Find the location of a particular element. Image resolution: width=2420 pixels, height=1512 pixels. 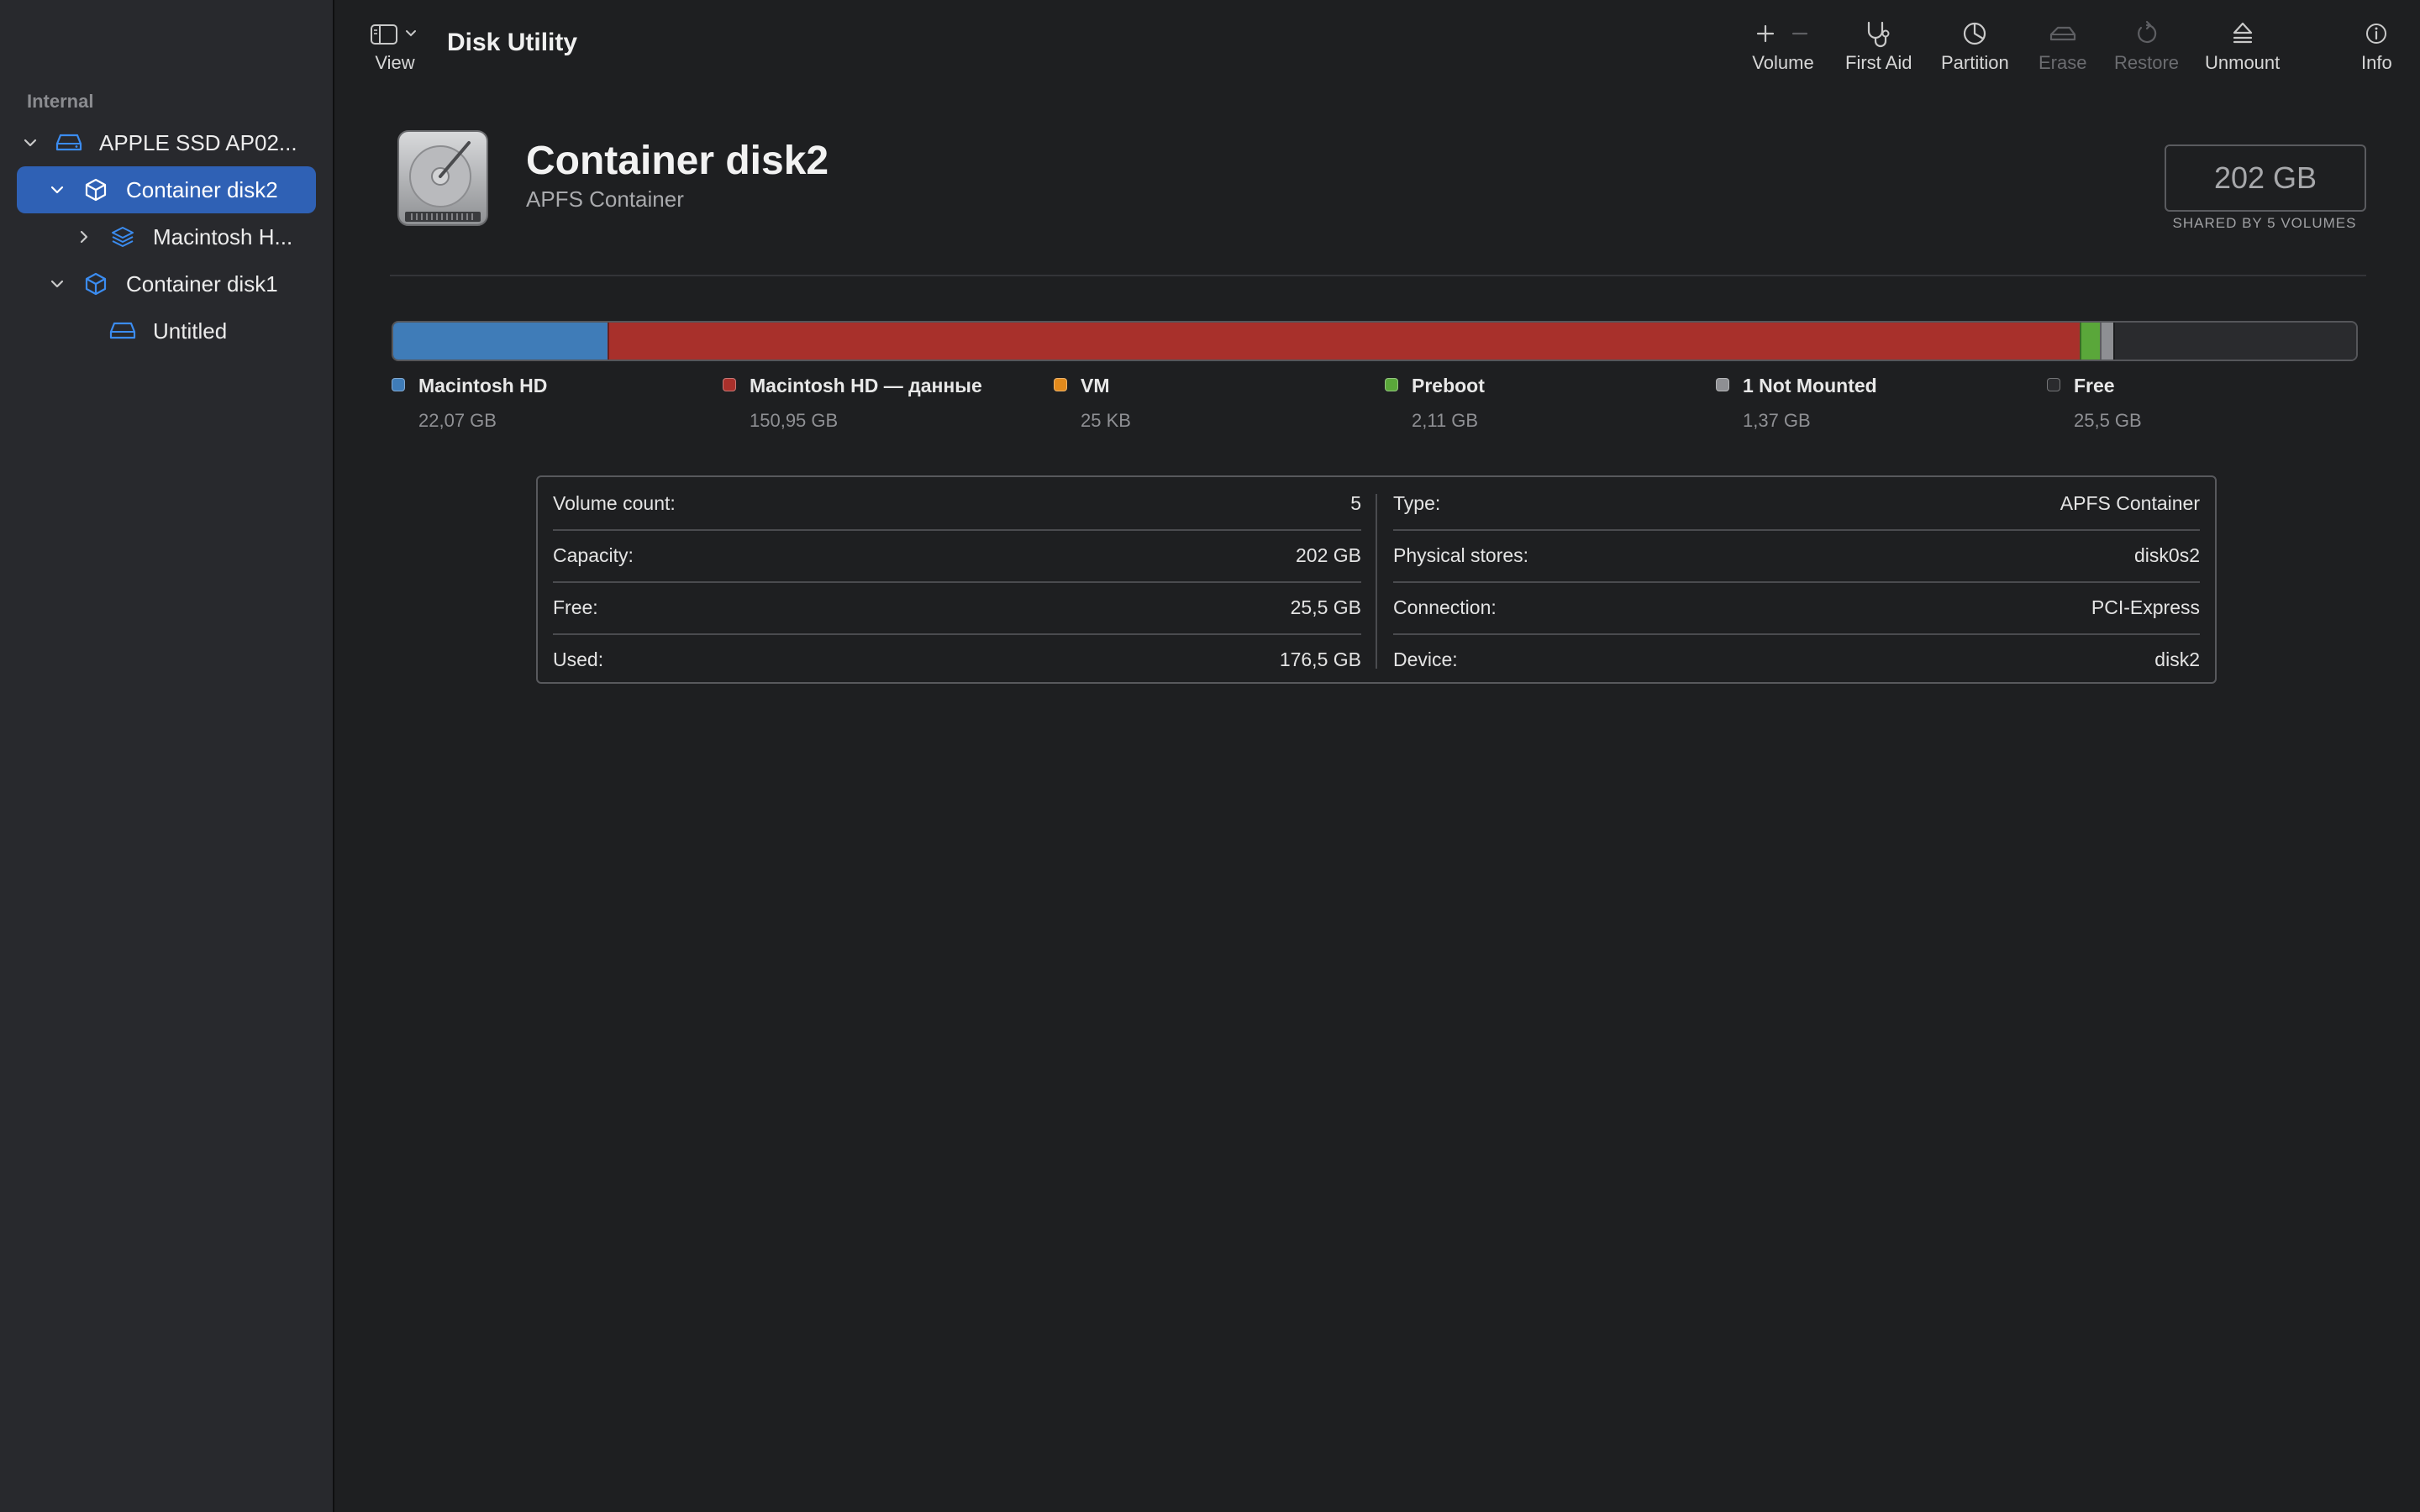

info-icon is located at coordinates (2376, 33).